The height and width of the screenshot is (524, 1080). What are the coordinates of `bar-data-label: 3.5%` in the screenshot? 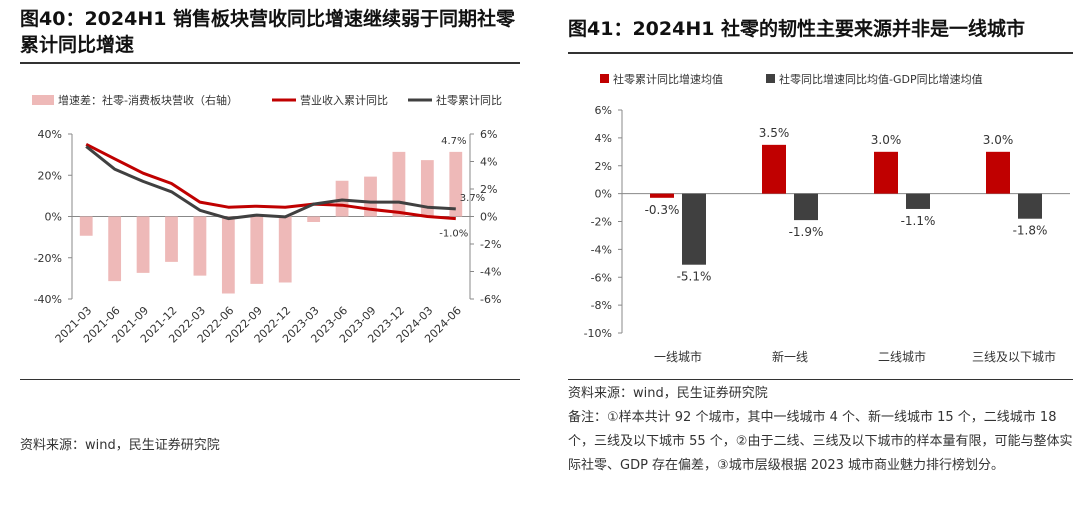 It's located at (774, 133).